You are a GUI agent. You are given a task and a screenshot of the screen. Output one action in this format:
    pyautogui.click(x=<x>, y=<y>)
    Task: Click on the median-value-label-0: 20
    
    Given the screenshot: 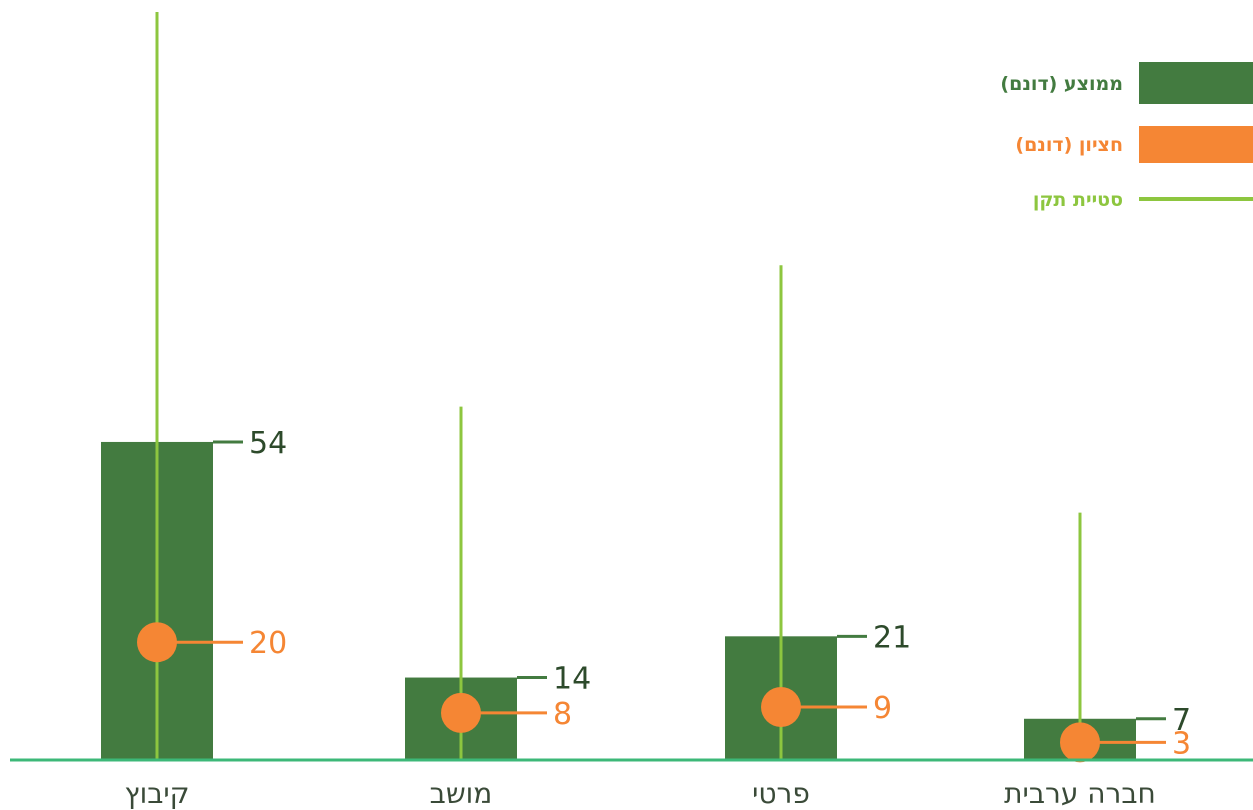 What is the action you would take?
    pyautogui.click(x=268, y=643)
    